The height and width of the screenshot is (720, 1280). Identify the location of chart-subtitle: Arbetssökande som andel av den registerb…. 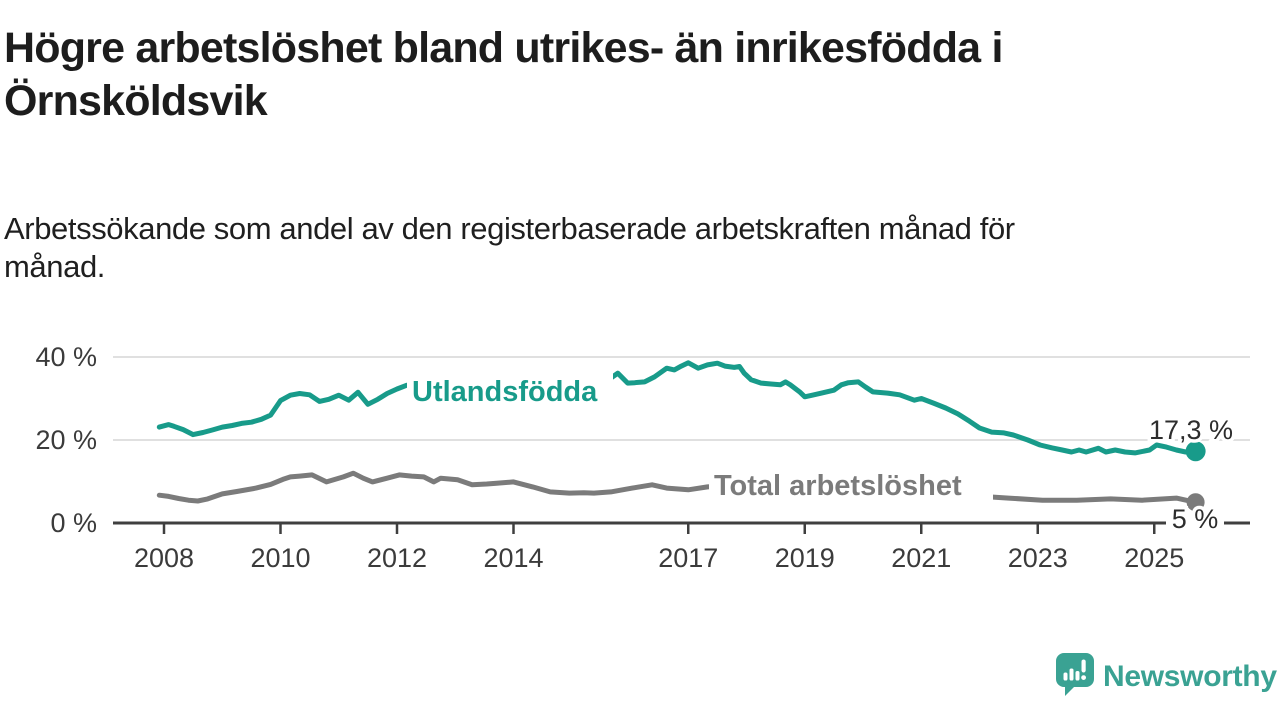
(624, 248).